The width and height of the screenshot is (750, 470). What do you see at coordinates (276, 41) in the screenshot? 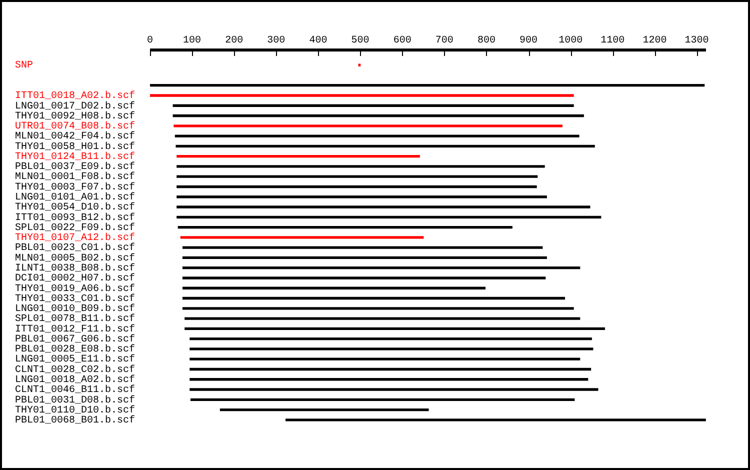
I see `x-tick-label: 300` at bounding box center [276, 41].